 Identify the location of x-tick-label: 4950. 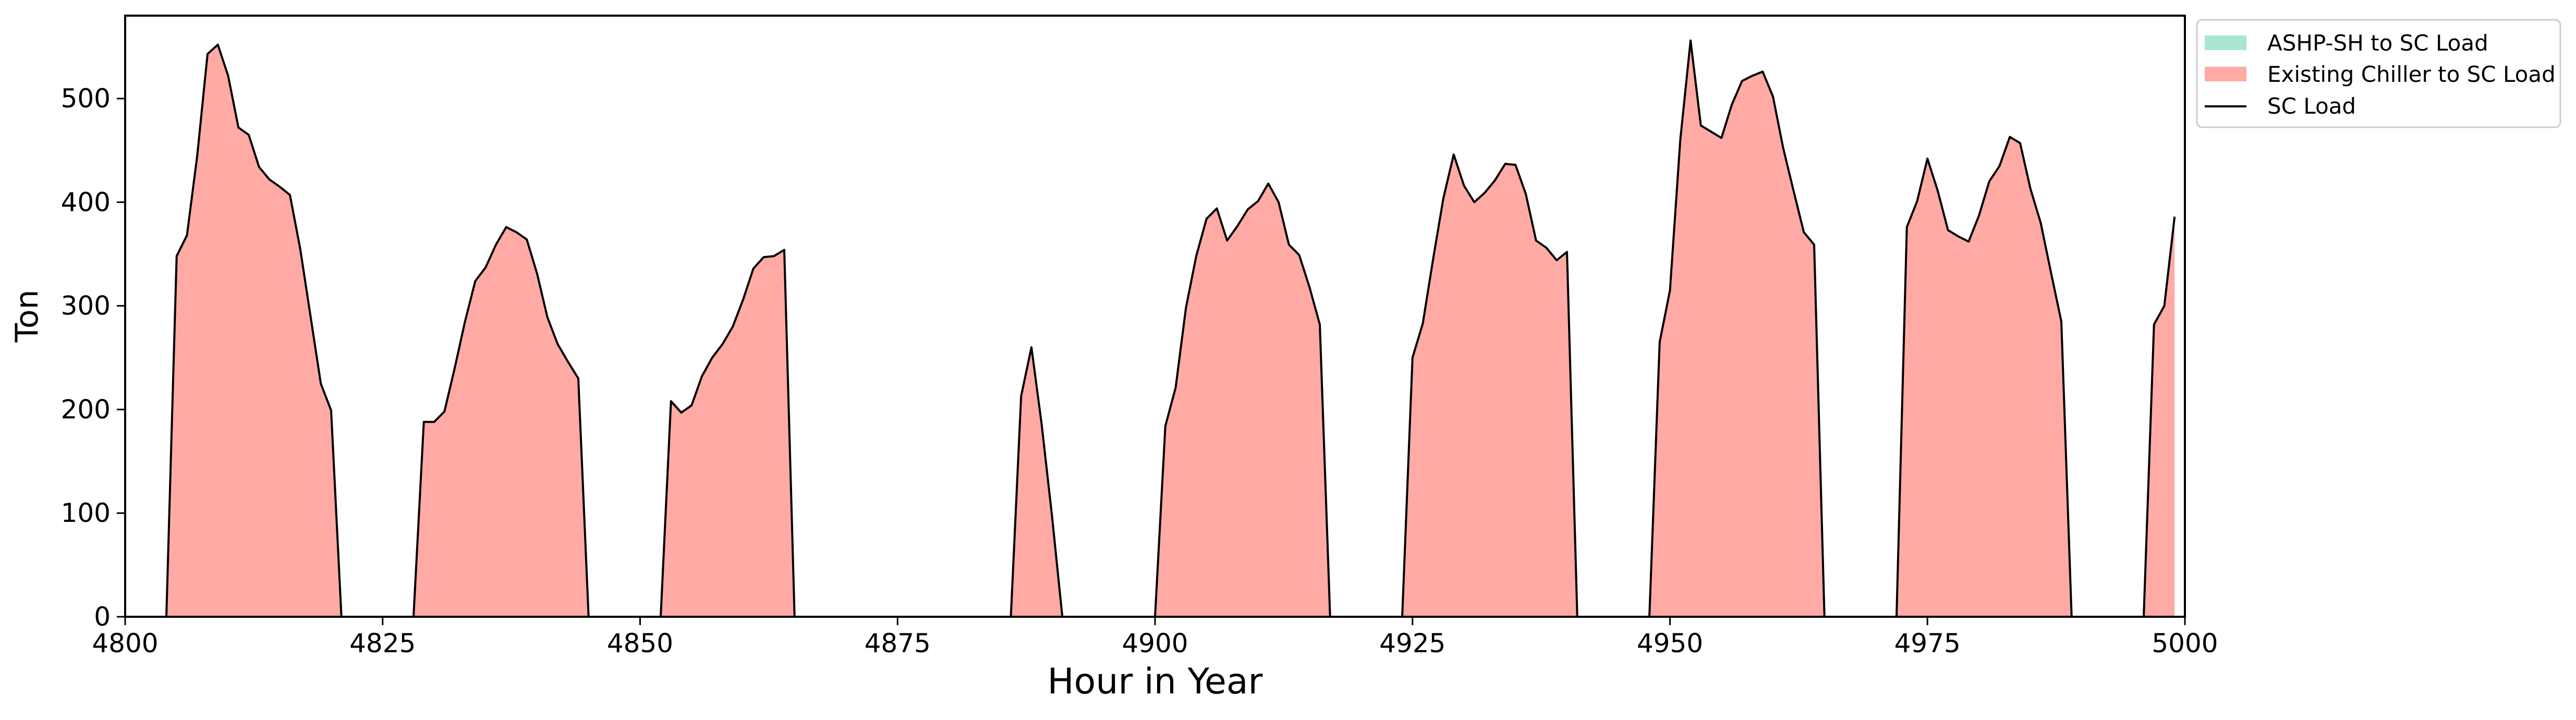
(1670, 643).